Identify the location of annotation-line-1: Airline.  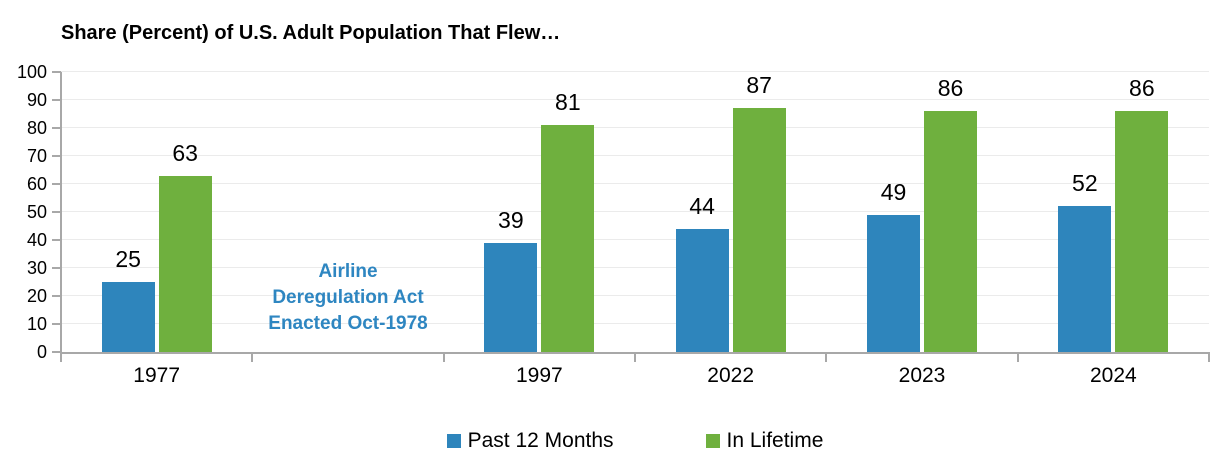
(348, 271).